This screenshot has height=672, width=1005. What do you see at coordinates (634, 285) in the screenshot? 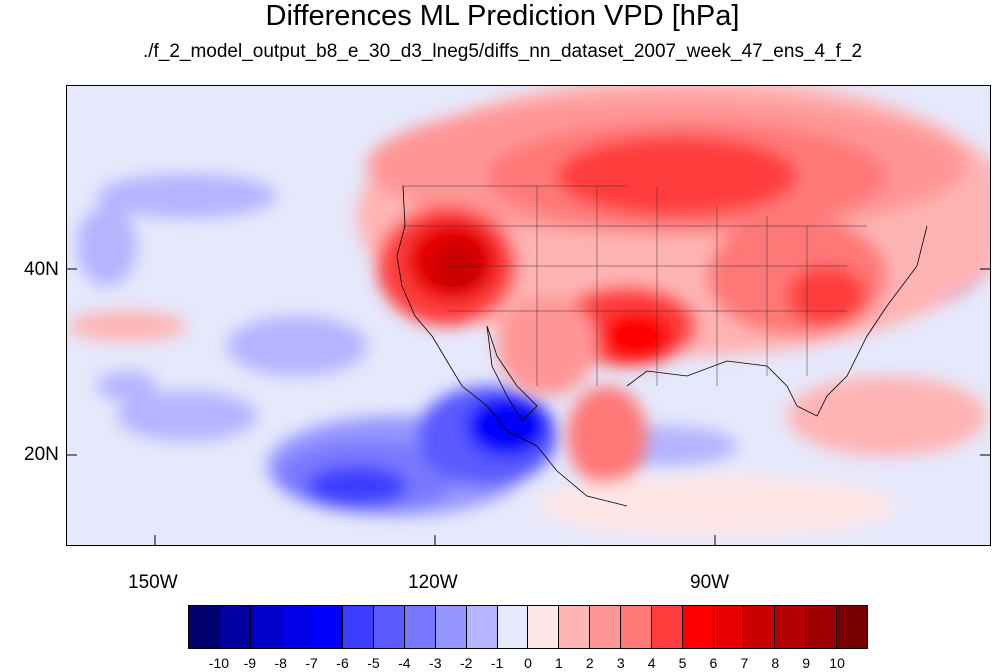
I see `state-borders` at bounding box center [634, 285].